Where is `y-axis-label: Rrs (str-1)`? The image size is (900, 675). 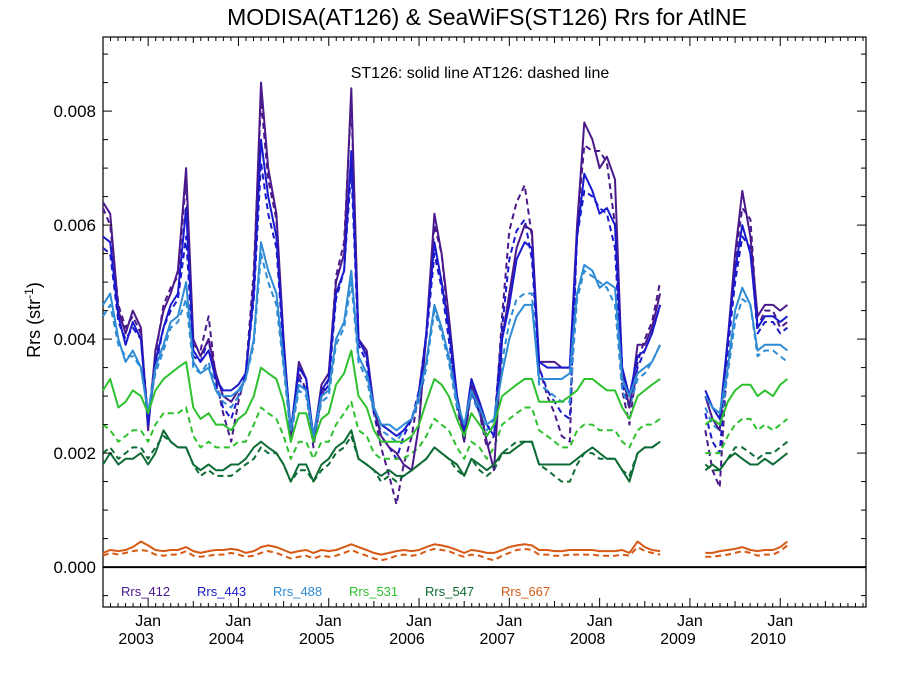
y-axis-label: Rrs (str-1) is located at coordinates (33, 320).